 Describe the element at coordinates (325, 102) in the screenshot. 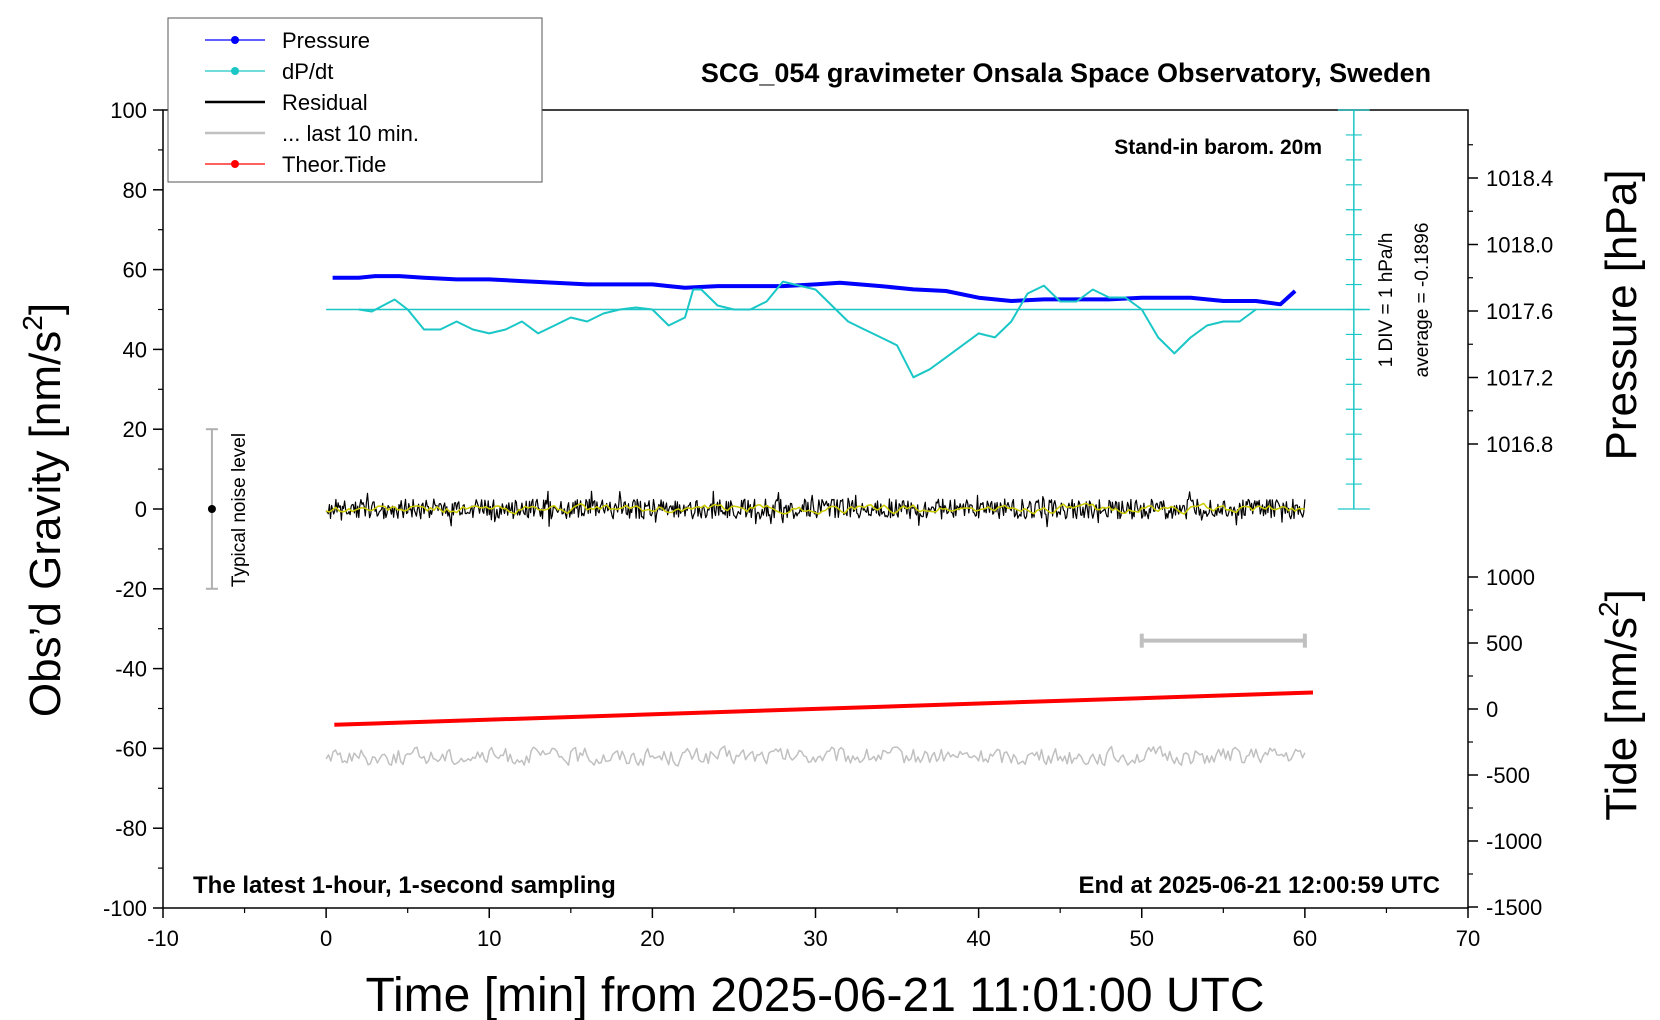

I see `legend-label: Residual` at that location.